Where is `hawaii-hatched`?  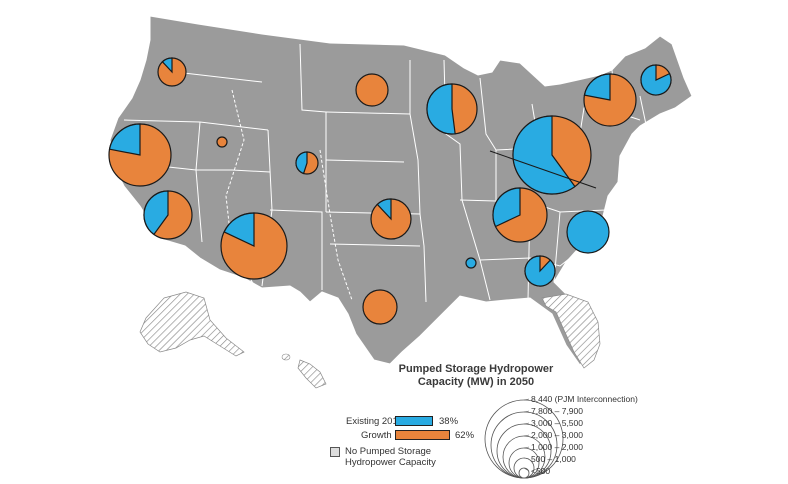
hawaii-hatched is located at coordinates (312, 374).